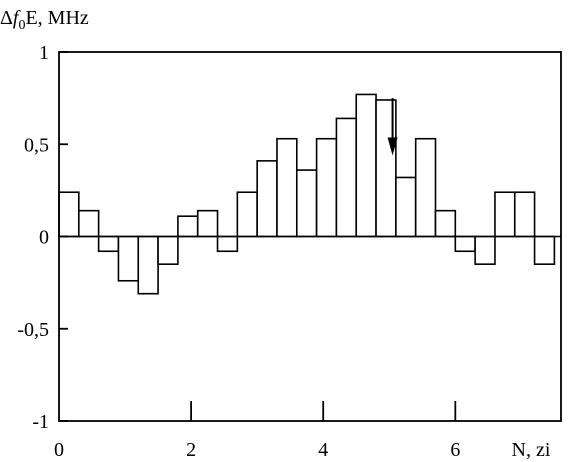 The width and height of the screenshot is (572, 462). Describe the element at coordinates (36, 145) in the screenshot. I see `y-tick-label-1: 0,5` at that location.